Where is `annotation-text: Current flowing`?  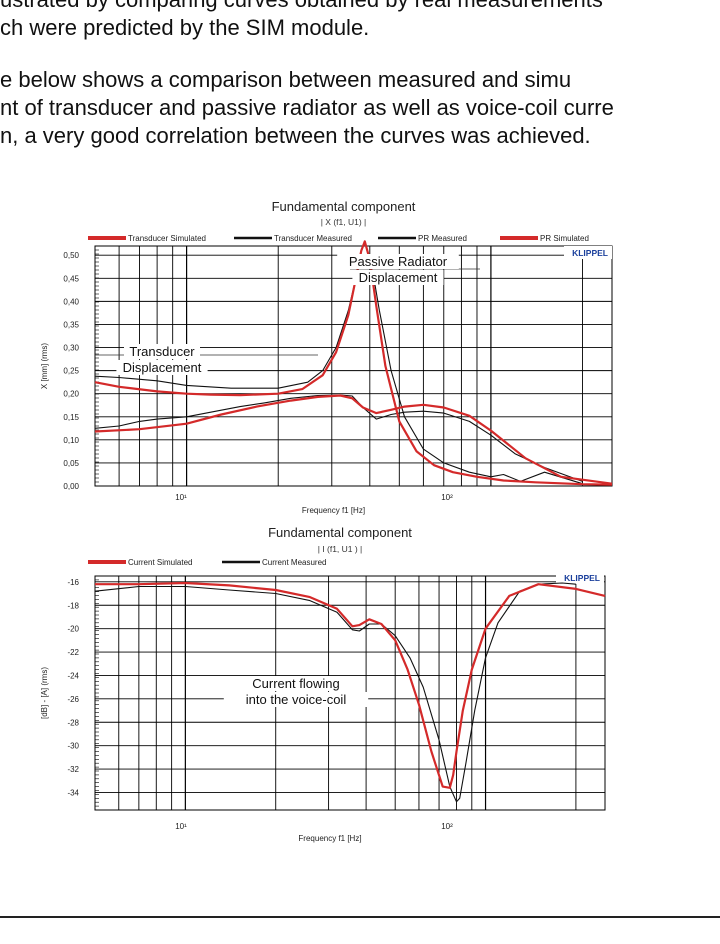
annotation-text: Current flowing is located at coordinates (295, 683).